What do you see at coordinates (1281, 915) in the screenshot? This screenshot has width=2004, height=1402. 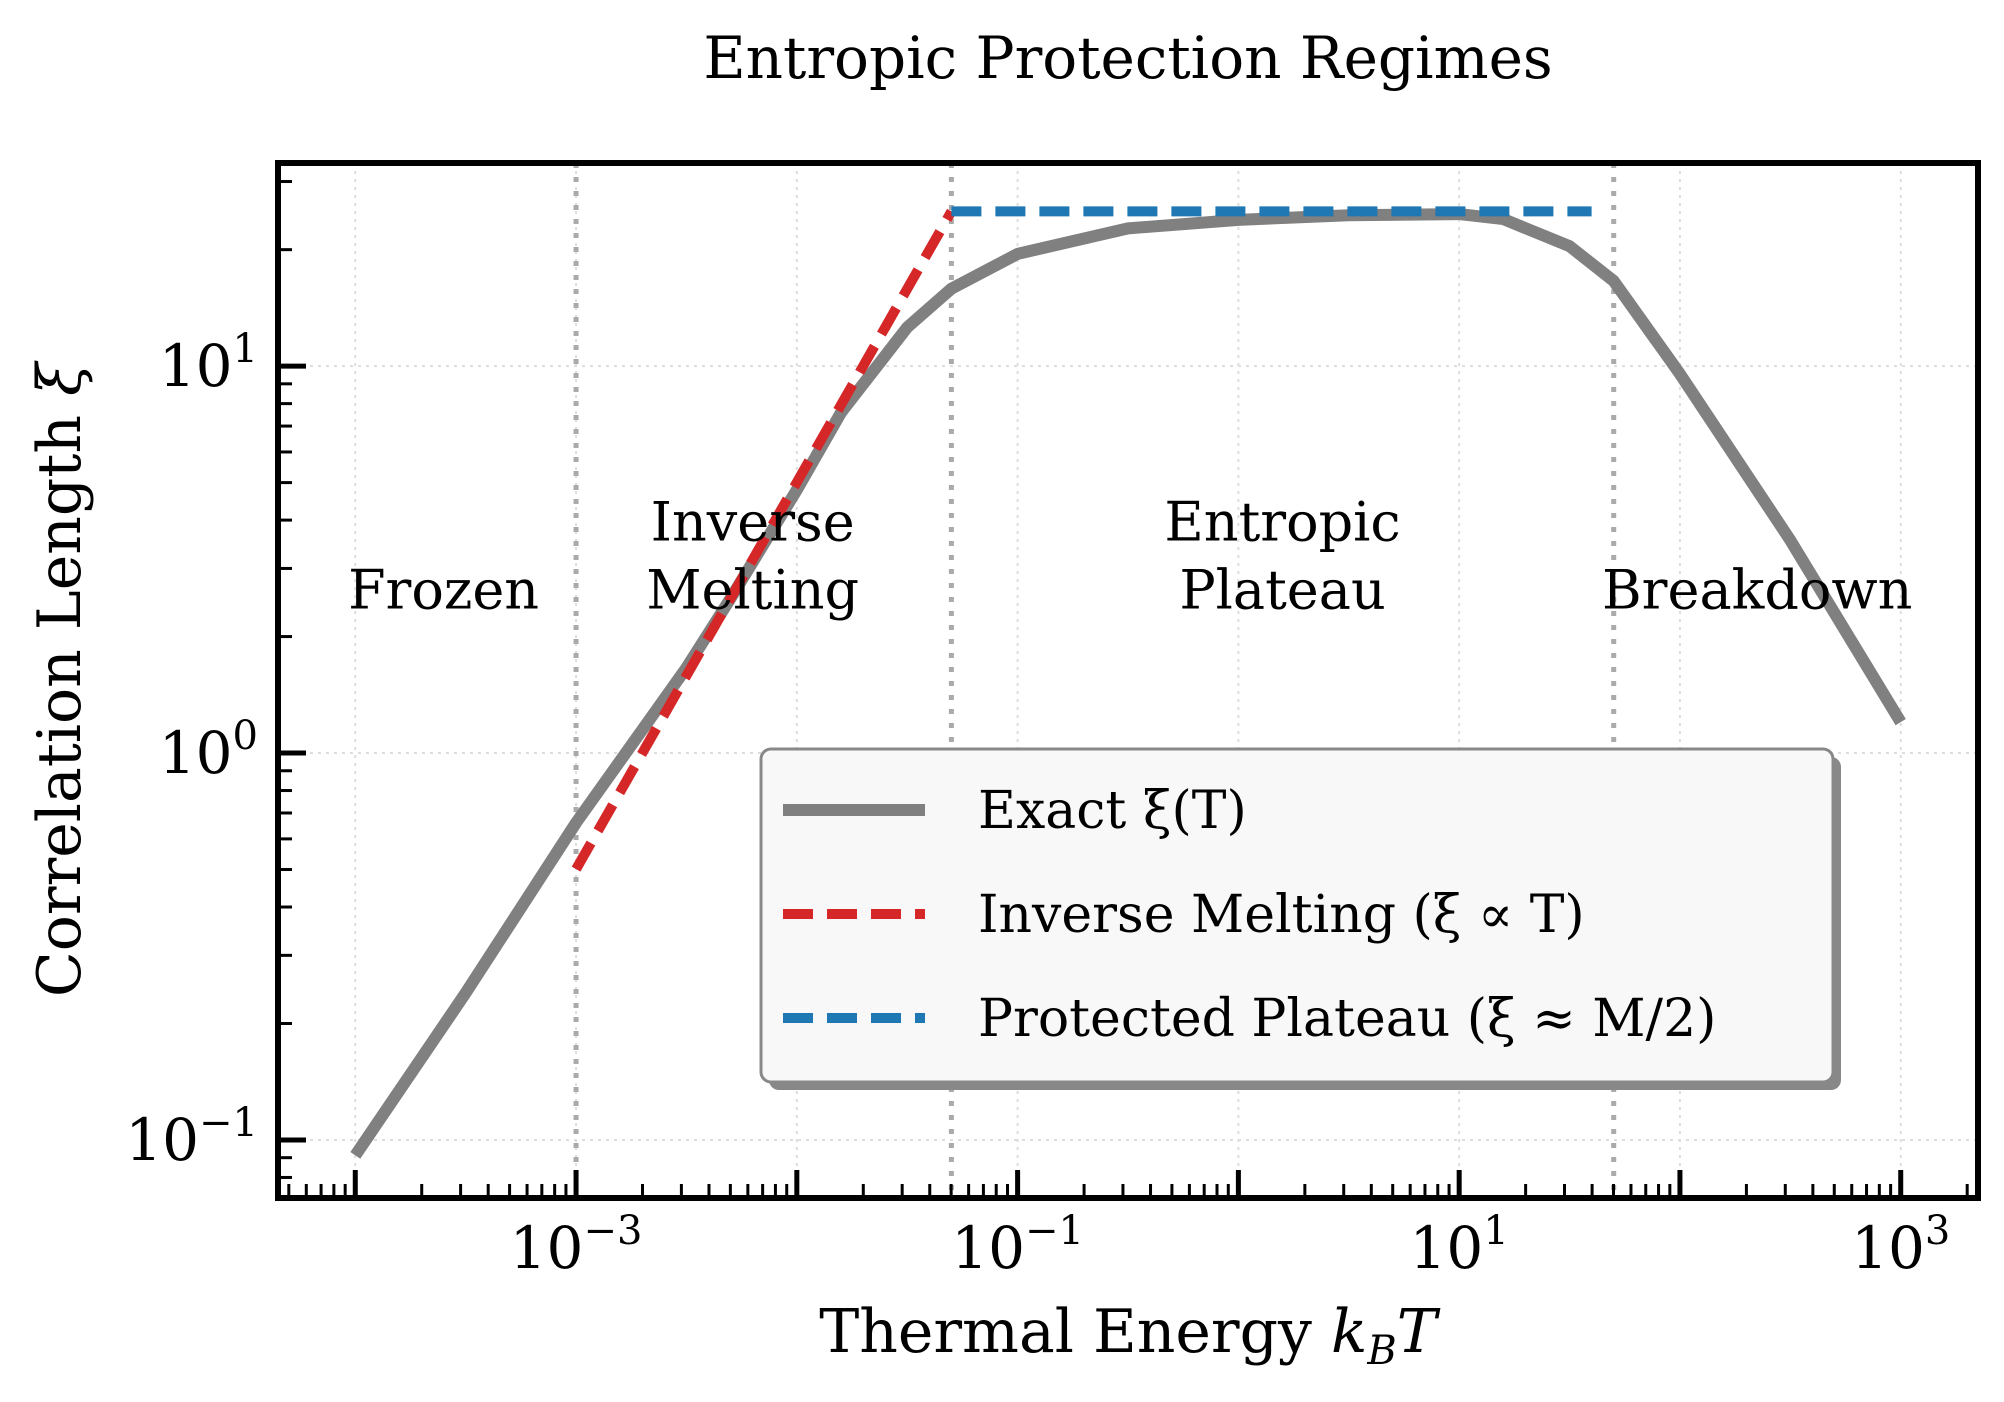 I see `legend-label-2: Inverse Melting (ξ ∝ T)` at bounding box center [1281, 915].